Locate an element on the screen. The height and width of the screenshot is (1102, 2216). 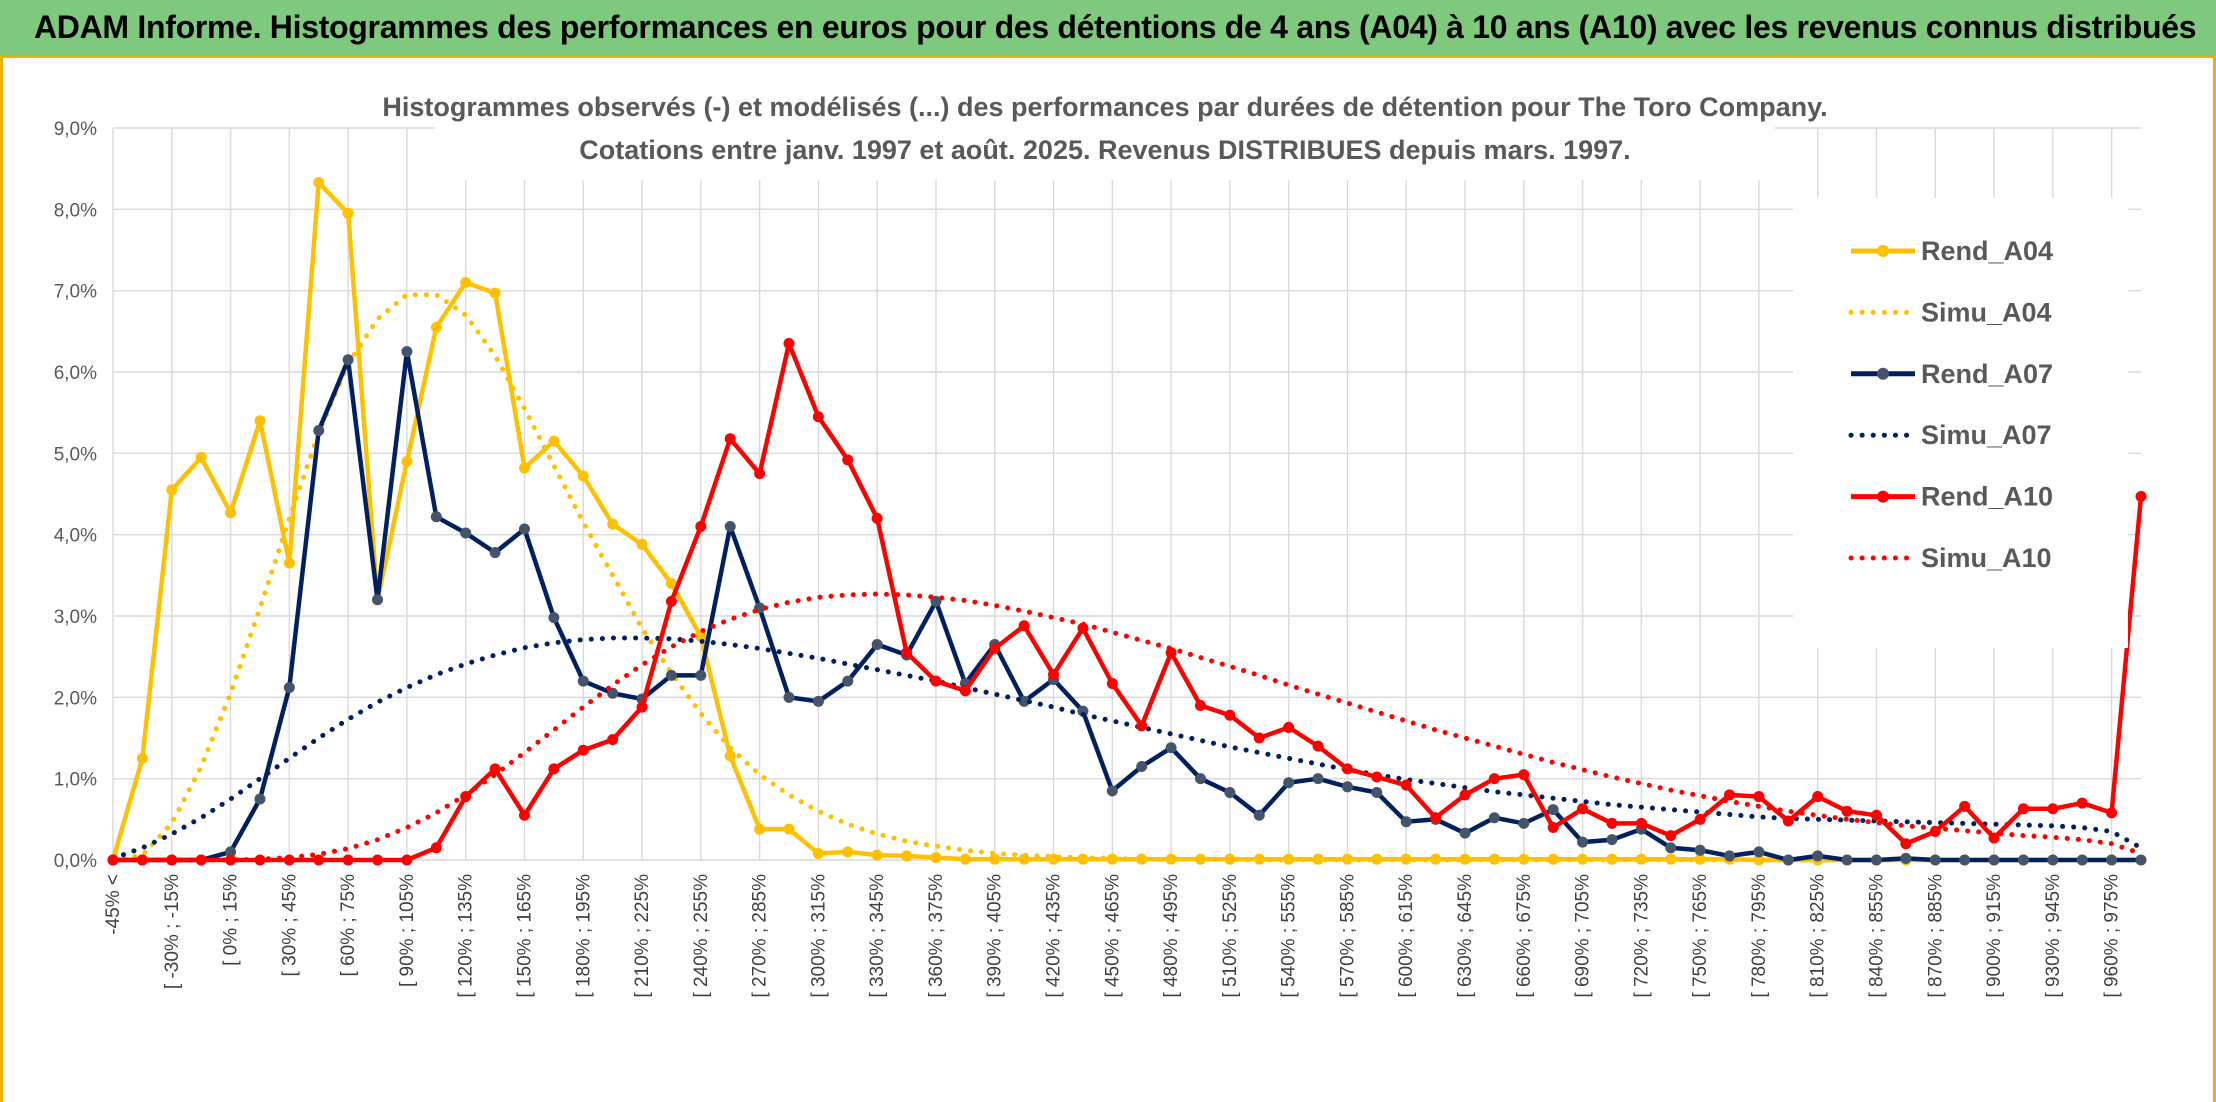
x-tick-label: [ 600% ; 615% is located at coordinates (1406, 936).